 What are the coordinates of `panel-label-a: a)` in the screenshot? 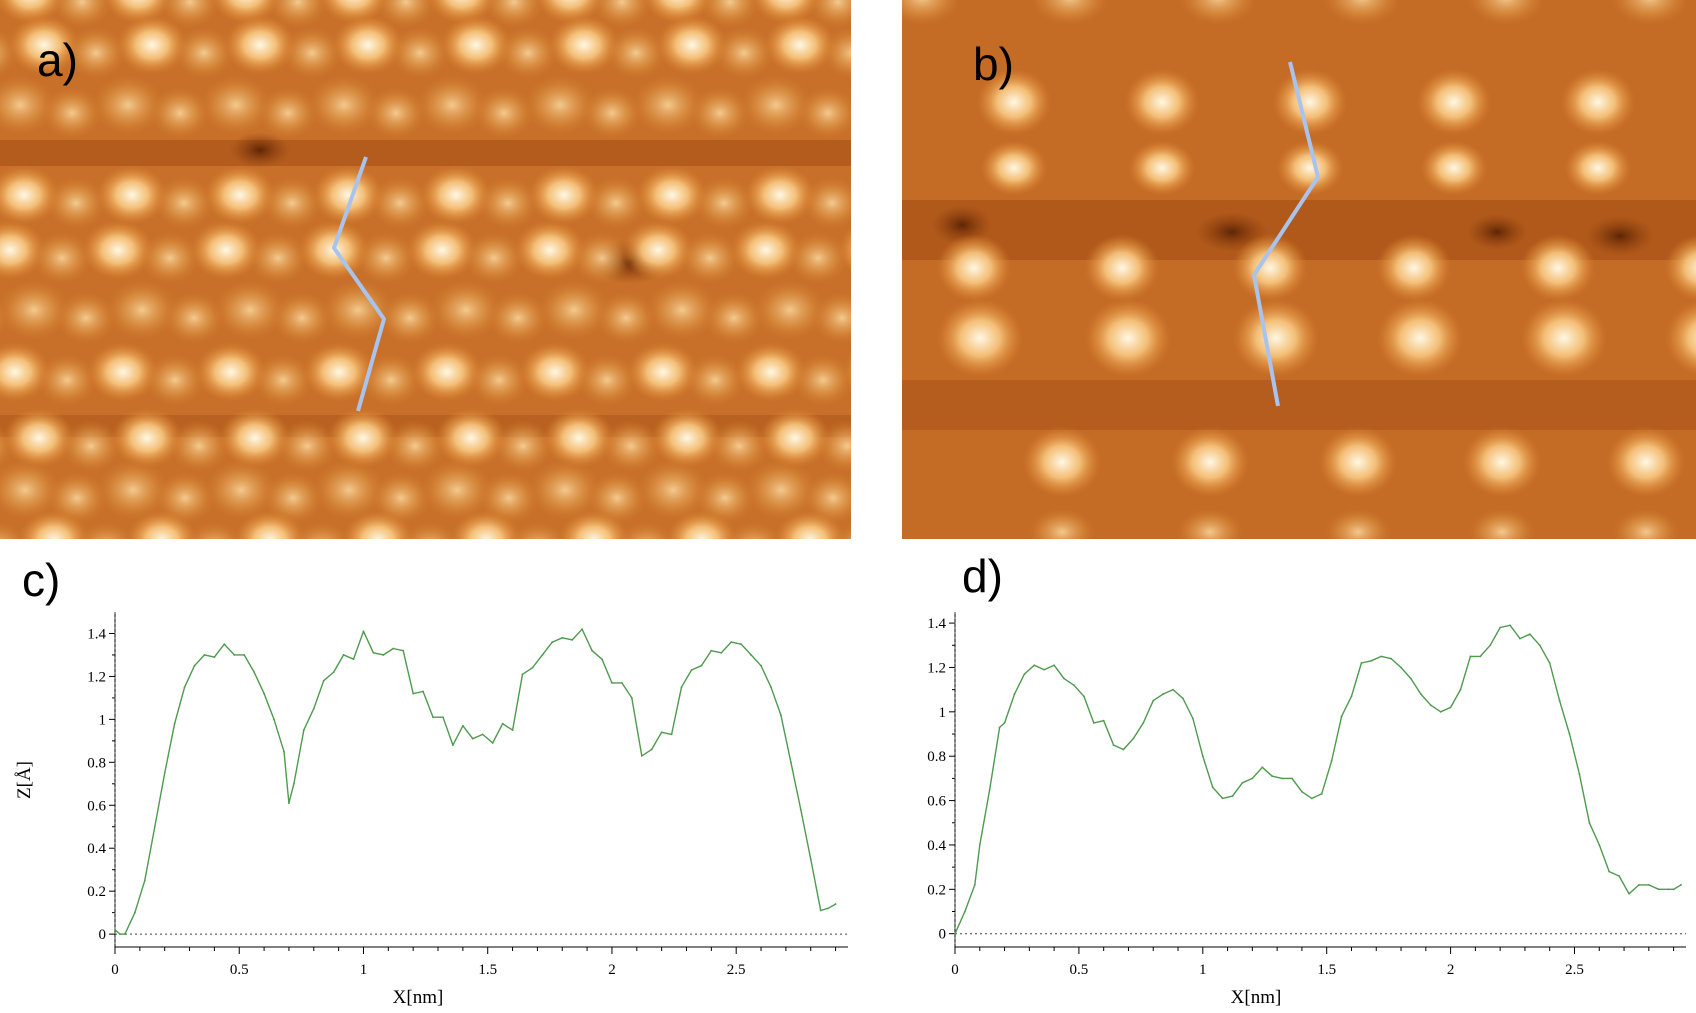 It's located at (57, 60).